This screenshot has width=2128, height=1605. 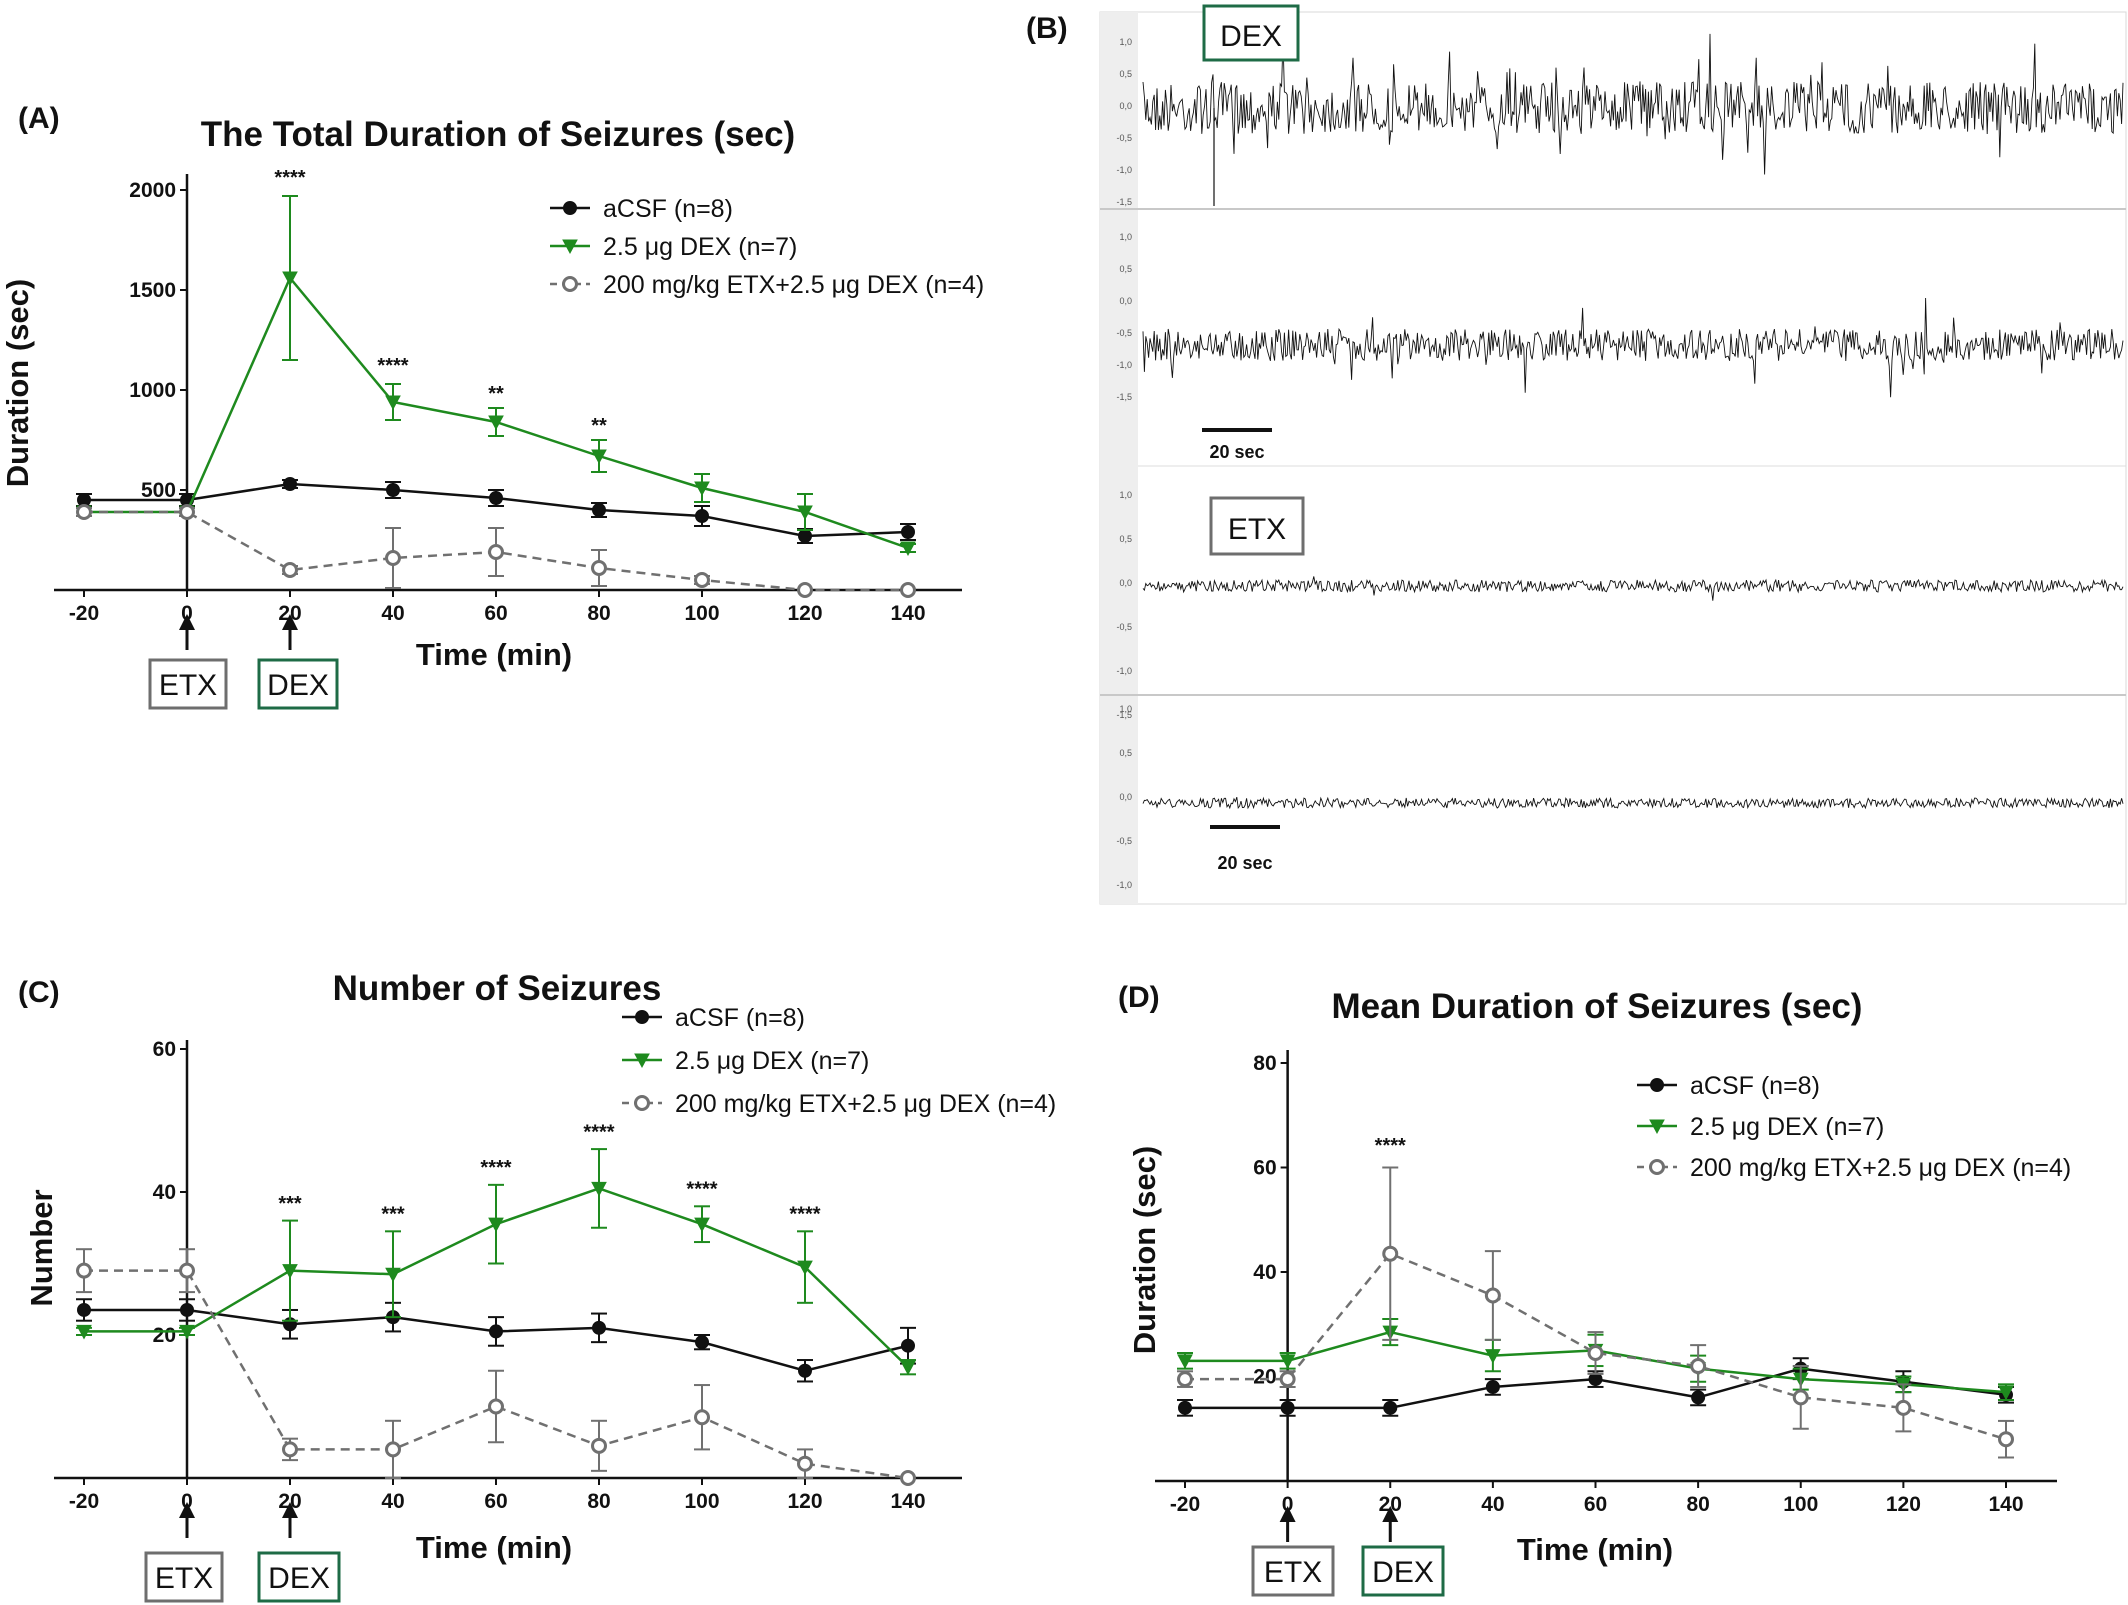 I want to click on etx-marker-box, so click(x=1293, y=1571).